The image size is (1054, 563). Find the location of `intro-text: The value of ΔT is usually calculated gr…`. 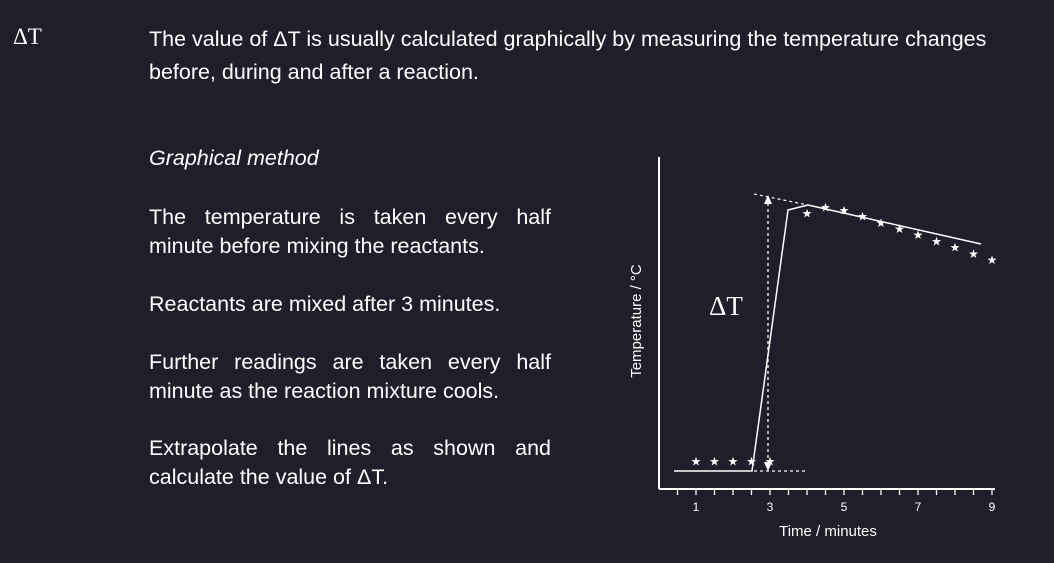

intro-text: The value of ΔT is usually calculated gr… is located at coordinates (568, 55).